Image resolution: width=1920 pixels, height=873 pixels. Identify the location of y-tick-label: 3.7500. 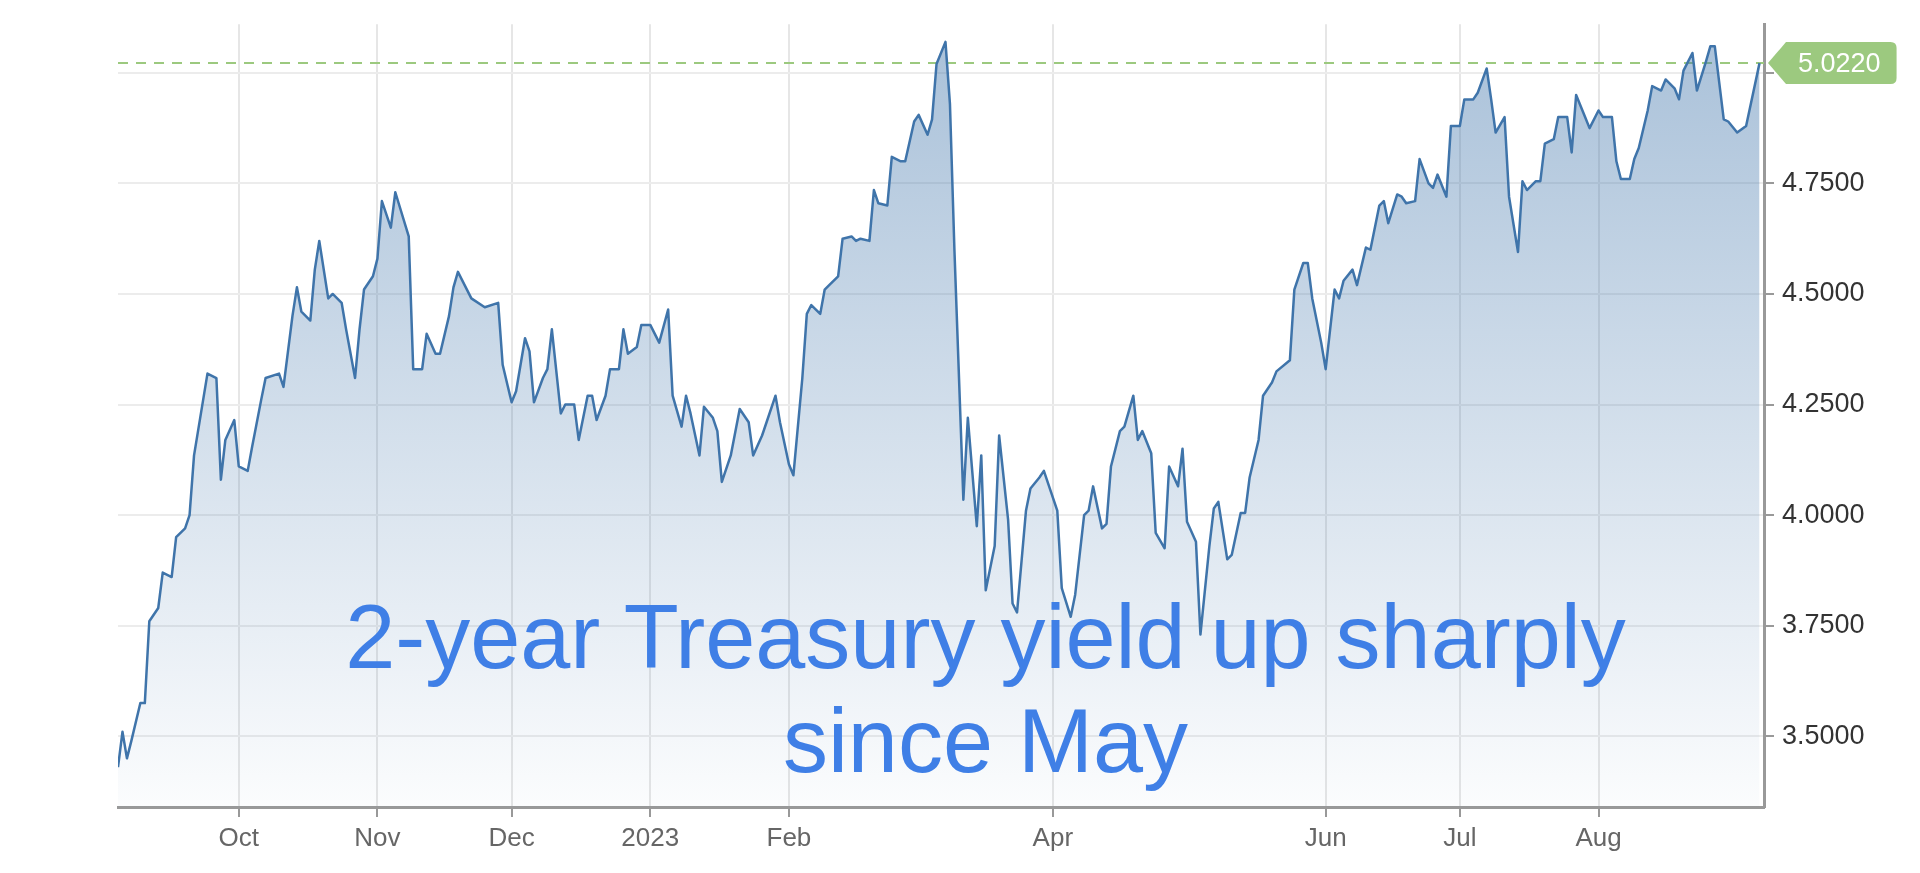
(1823, 624).